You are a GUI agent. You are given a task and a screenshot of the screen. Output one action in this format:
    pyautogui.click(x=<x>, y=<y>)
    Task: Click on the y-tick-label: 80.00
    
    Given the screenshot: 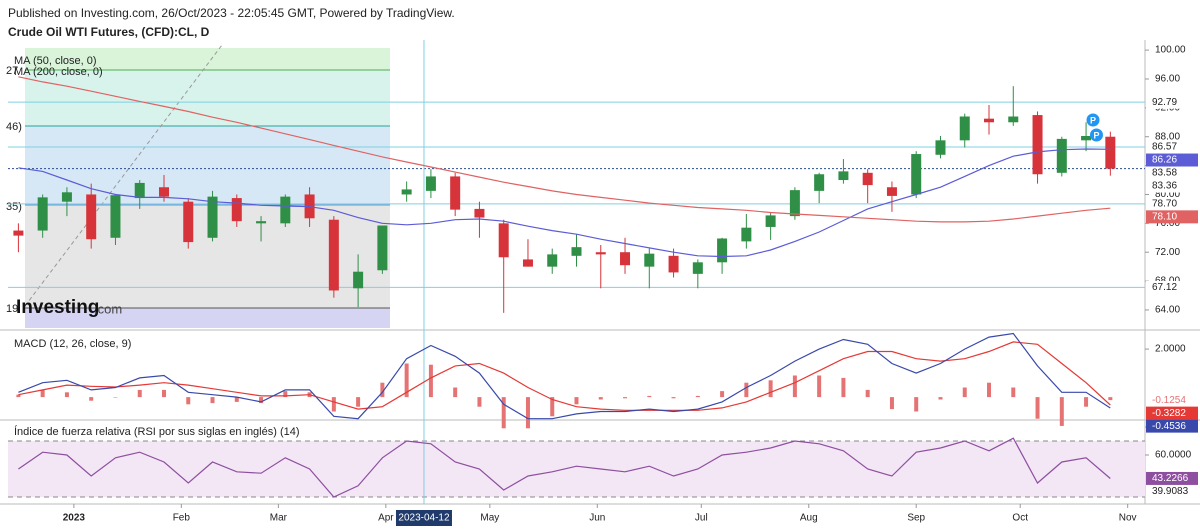 What is the action you would take?
    pyautogui.click(x=1167, y=194)
    